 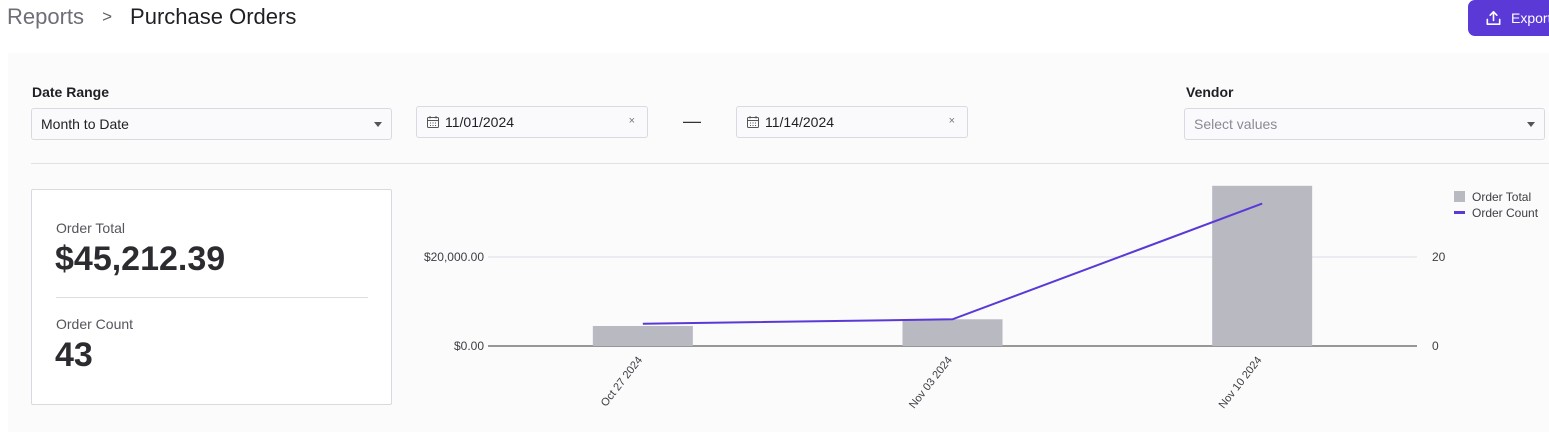 What do you see at coordinates (1364, 124) in the screenshot?
I see `vendor-select: Select values` at bounding box center [1364, 124].